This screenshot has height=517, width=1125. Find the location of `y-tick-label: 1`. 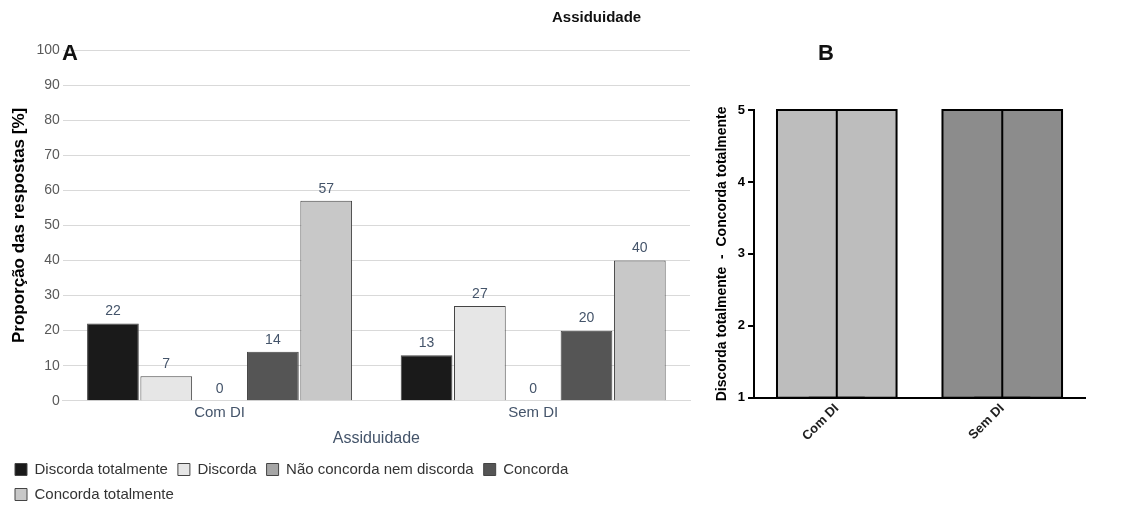

y-tick-label: 1 is located at coordinates (741, 397).